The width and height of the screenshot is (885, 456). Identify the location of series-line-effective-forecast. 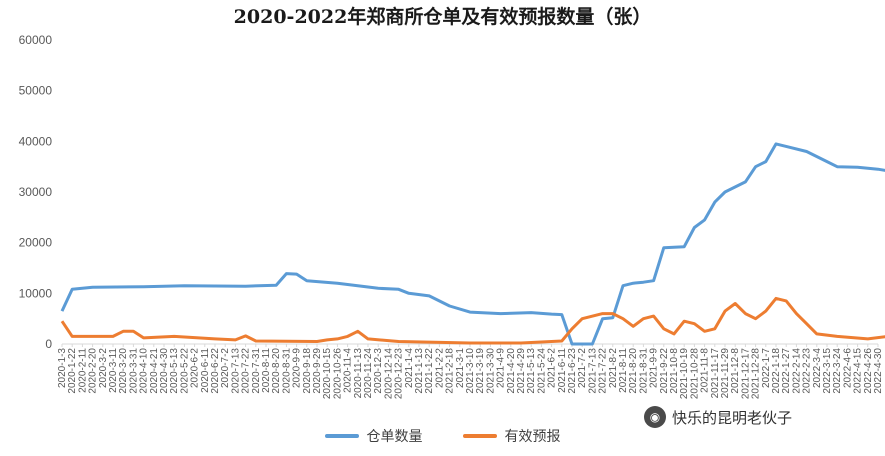
(472, 320).